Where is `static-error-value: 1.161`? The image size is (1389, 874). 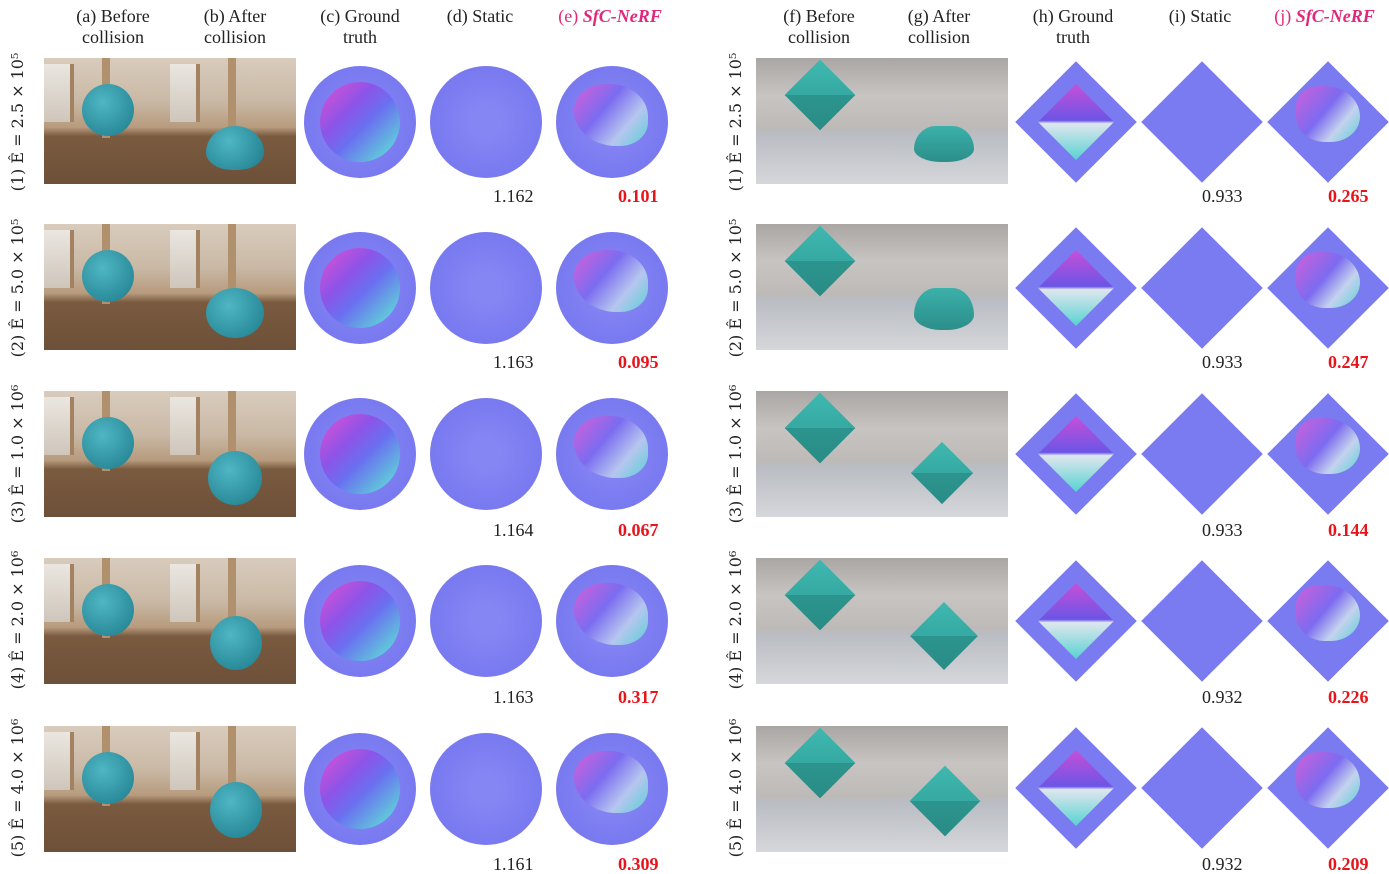 static-error-value: 1.161 is located at coordinates (513, 864).